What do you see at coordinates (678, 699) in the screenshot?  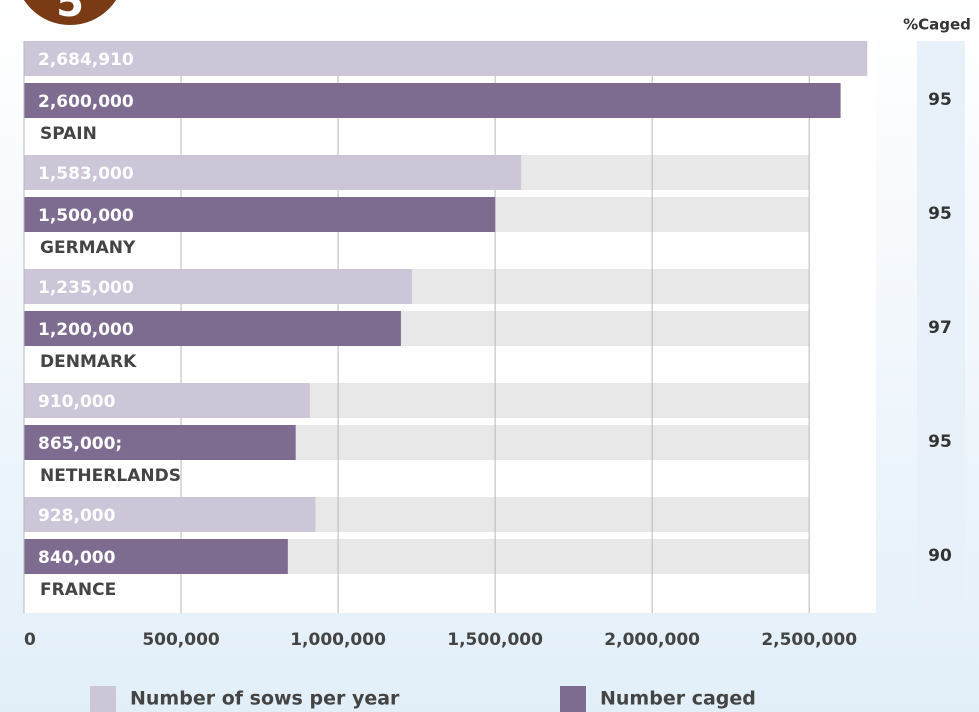 I see `legend-label: Number caged` at bounding box center [678, 699].